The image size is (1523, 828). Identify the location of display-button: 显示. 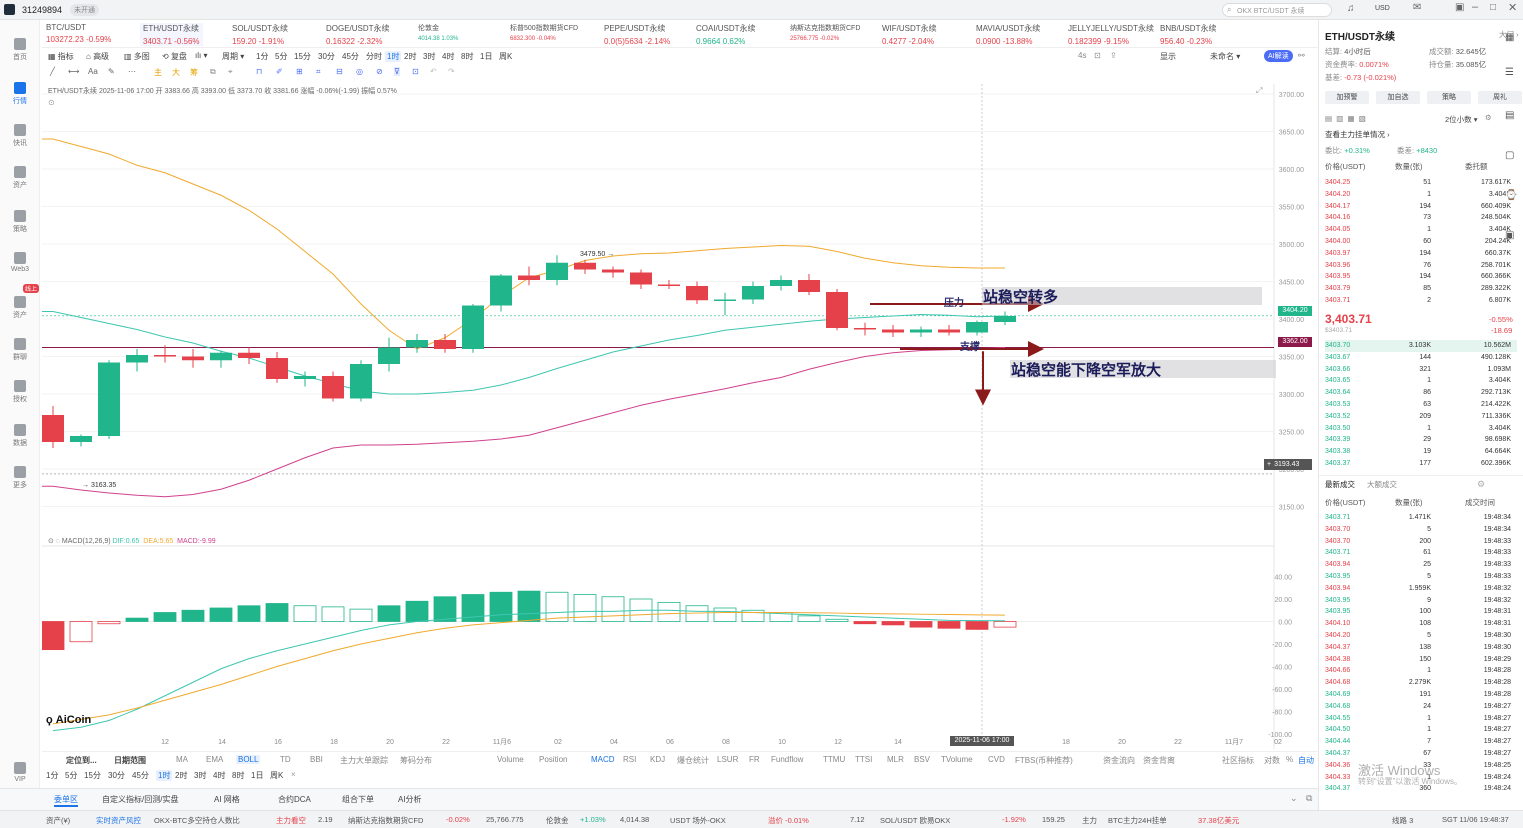
(1168, 56).